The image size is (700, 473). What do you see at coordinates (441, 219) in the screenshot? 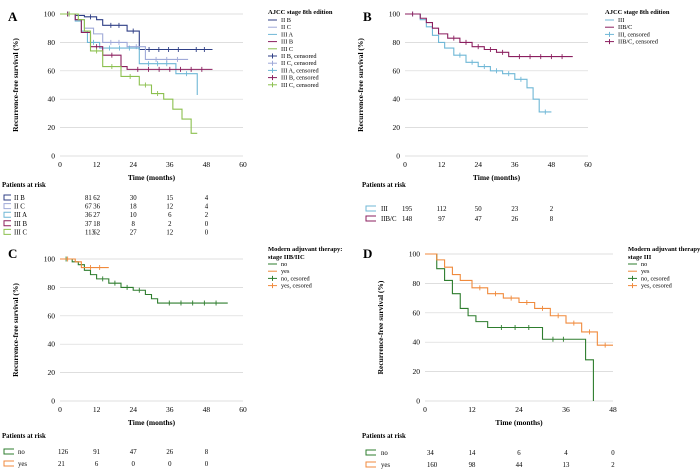
I see `risk-count: 97` at bounding box center [441, 219].